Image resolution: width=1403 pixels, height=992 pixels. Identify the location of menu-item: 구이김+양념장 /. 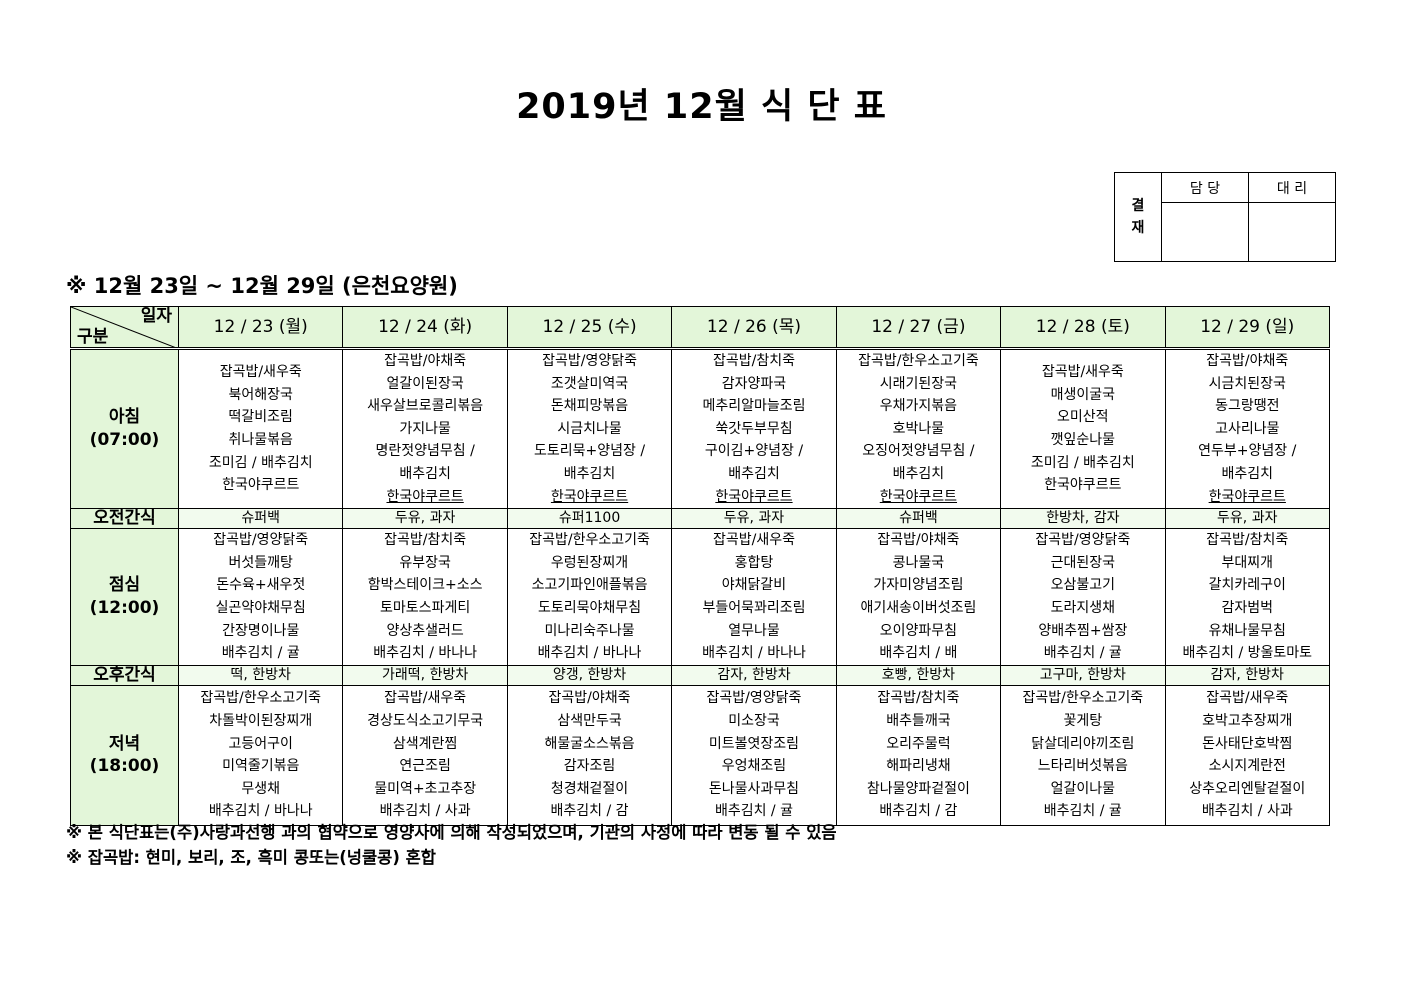
(754, 451).